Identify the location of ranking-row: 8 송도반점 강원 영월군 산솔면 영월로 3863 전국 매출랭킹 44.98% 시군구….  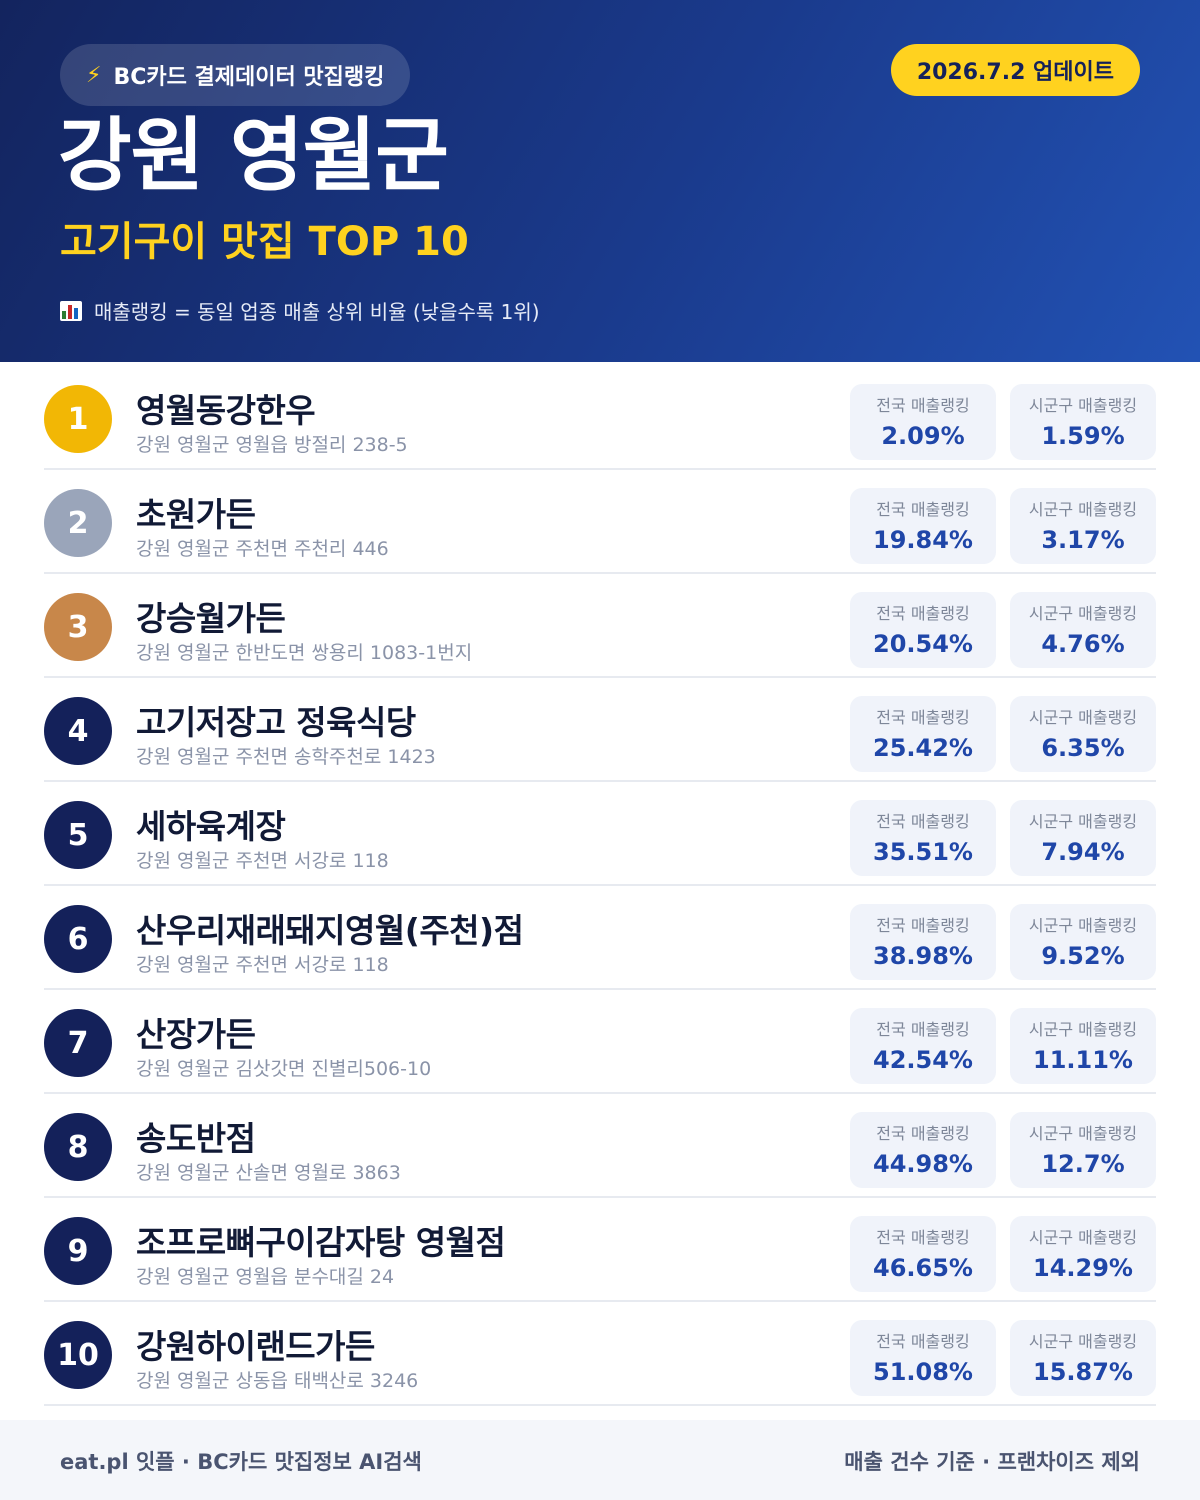
(600, 1146).